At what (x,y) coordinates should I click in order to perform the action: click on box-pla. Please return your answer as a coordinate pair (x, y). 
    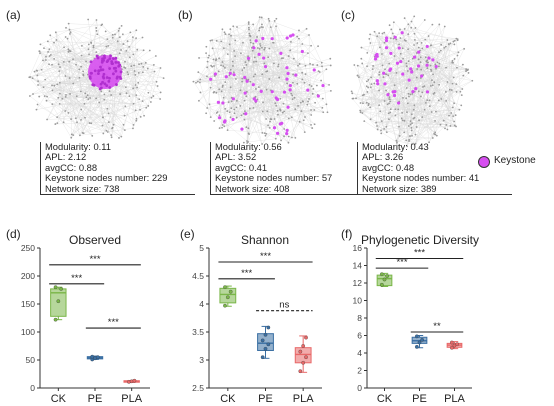
    Looking at the image, I should click on (131, 381).